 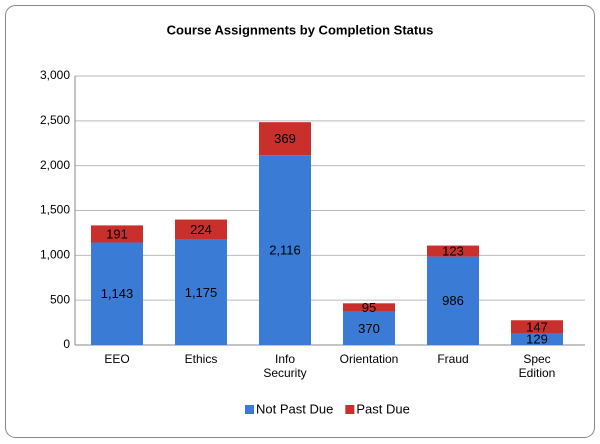 I want to click on data-label: 369, so click(x=285, y=138).